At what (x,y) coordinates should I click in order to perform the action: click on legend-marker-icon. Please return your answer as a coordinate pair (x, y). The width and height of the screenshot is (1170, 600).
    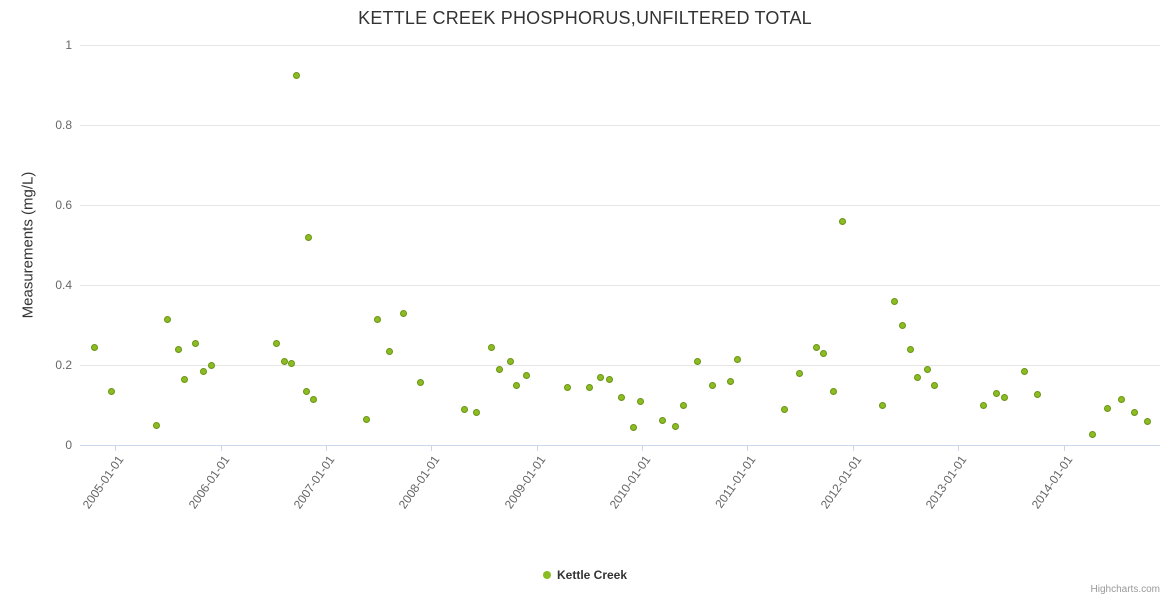
    Looking at the image, I should click on (546, 575).